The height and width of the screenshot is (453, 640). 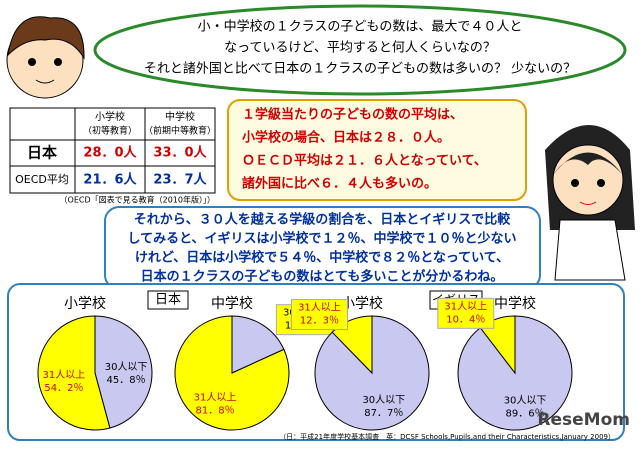 I want to click on table-row-label: OECD平均, so click(x=42, y=179).